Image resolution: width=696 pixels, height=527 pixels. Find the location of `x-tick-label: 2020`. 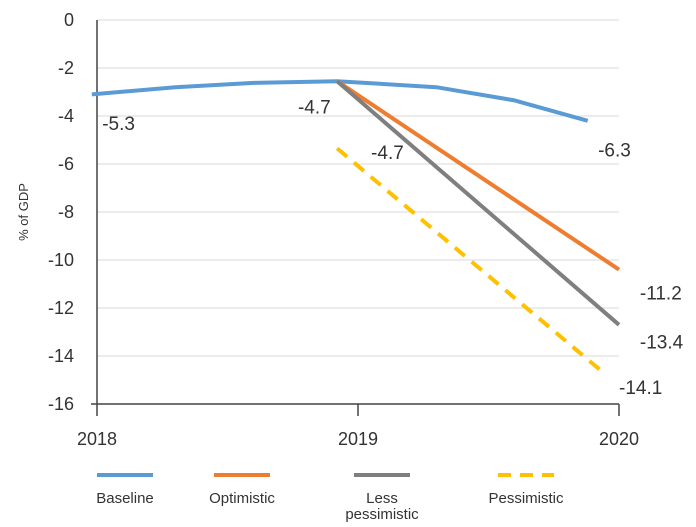

x-tick-label: 2020 is located at coordinates (619, 439).